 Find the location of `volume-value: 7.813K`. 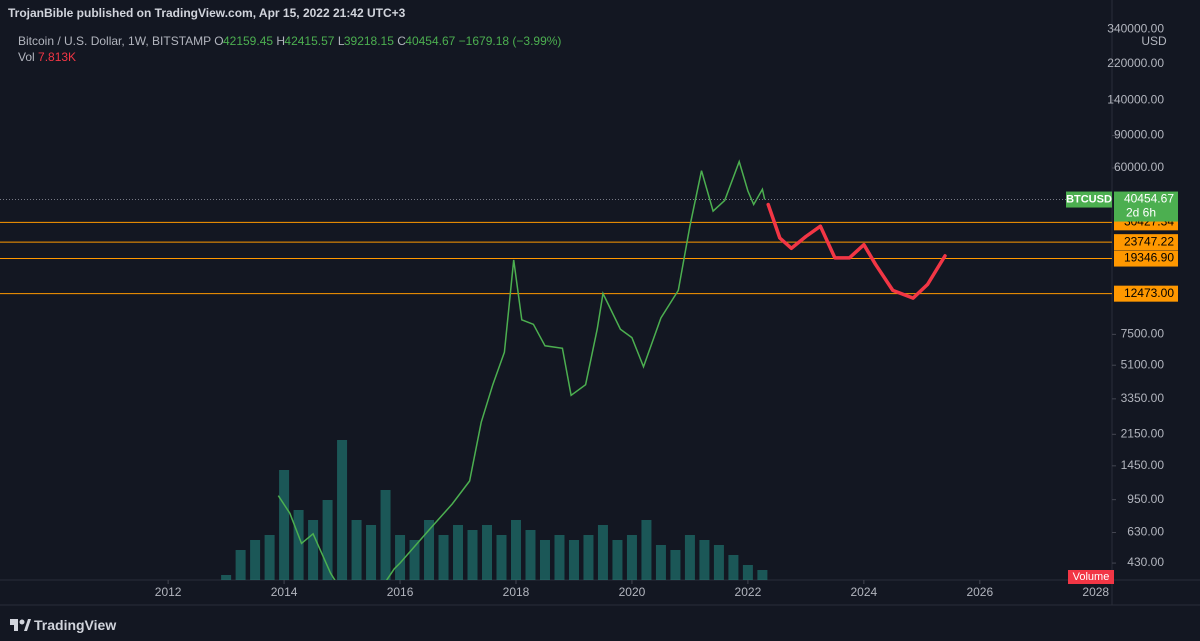

volume-value: 7.813K is located at coordinates (57, 57).